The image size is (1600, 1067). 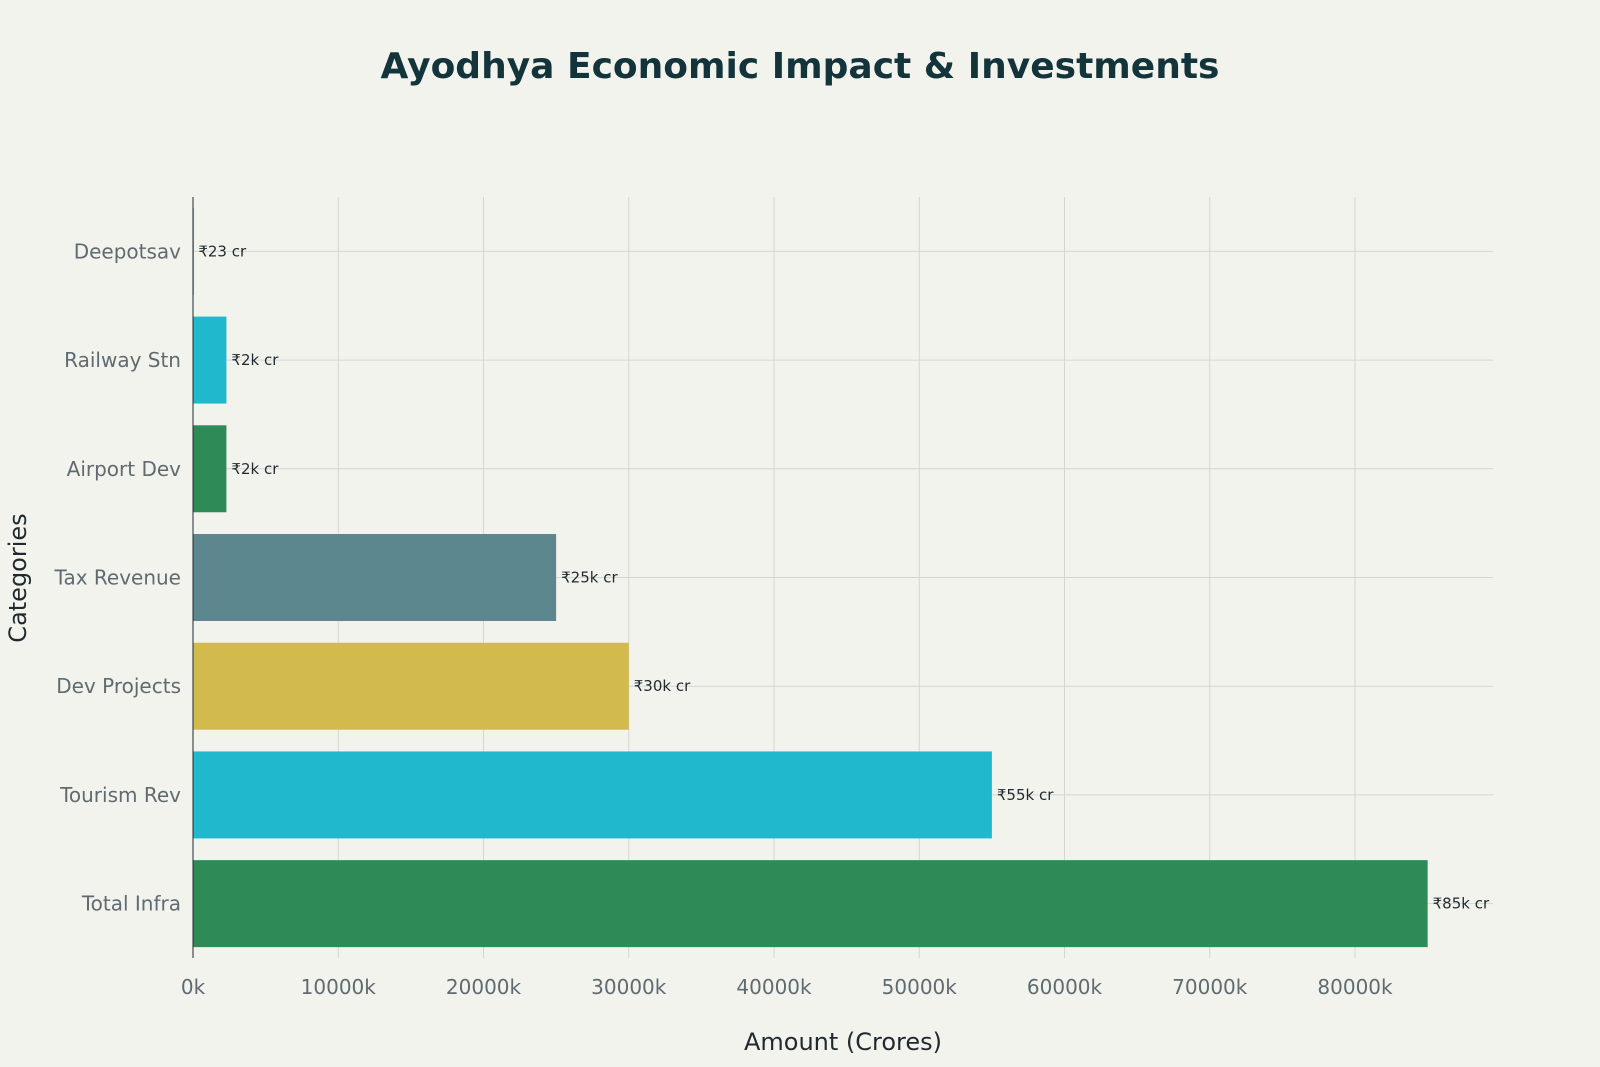 I want to click on y-tick-label: Airport Dev, so click(x=124, y=469).